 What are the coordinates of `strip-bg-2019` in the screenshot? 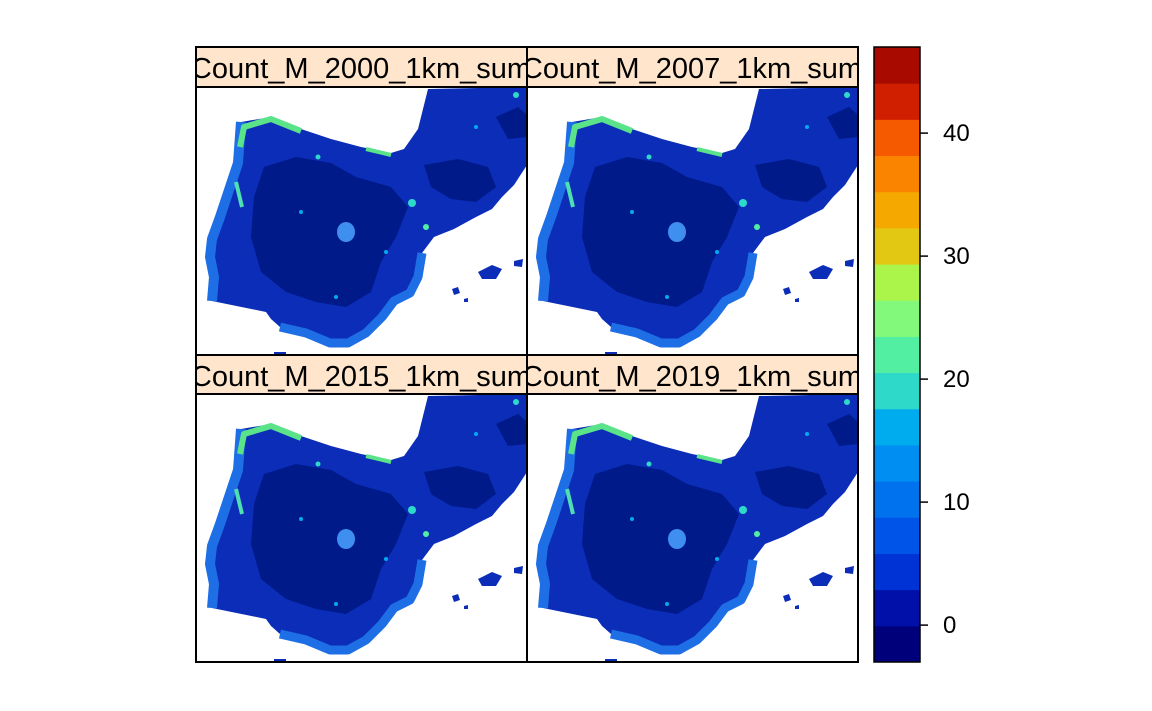 It's located at (692, 374).